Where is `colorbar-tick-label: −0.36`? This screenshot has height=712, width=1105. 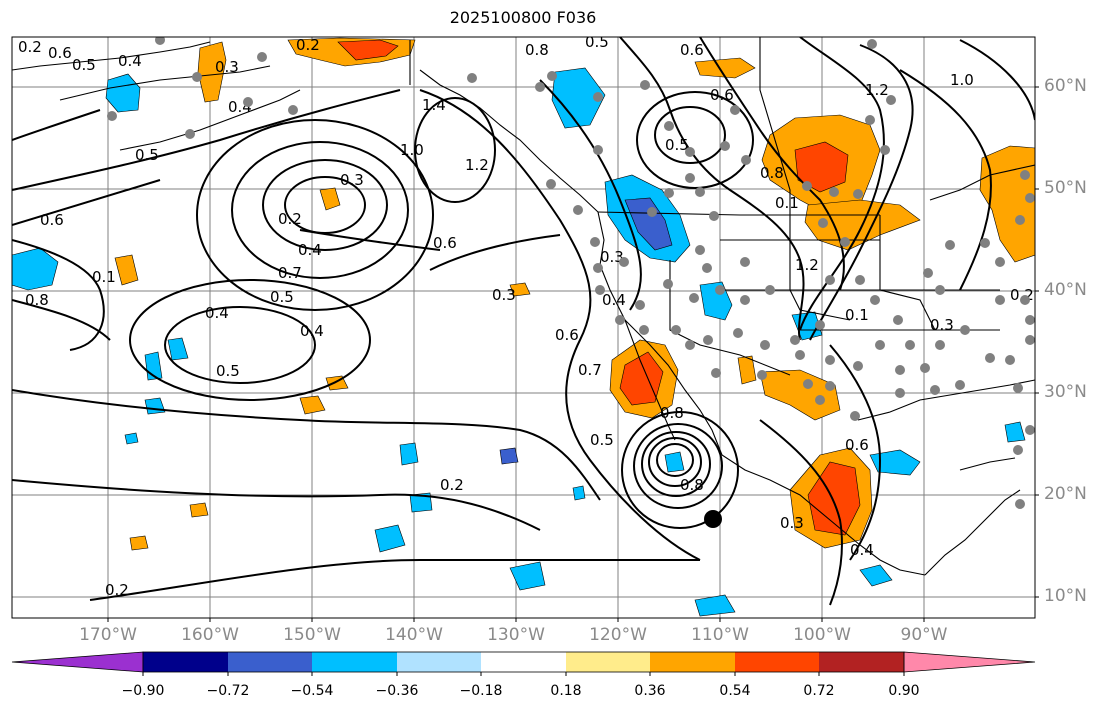
colorbar-tick-label: −0.36 is located at coordinates (397, 691).